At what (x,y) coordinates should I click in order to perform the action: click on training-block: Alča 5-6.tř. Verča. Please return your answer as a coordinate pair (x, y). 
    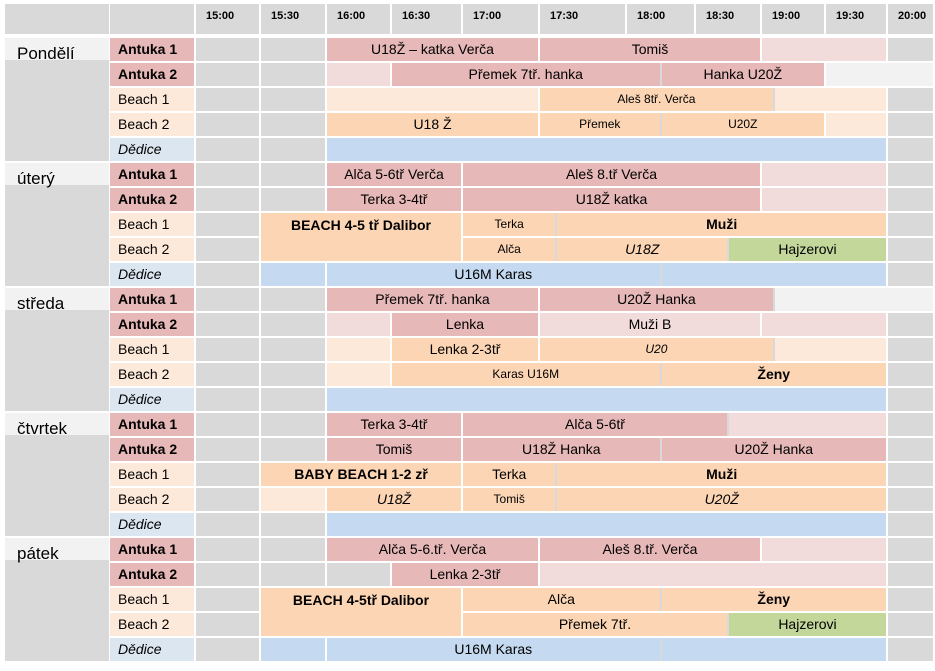
    Looking at the image, I should click on (432, 549).